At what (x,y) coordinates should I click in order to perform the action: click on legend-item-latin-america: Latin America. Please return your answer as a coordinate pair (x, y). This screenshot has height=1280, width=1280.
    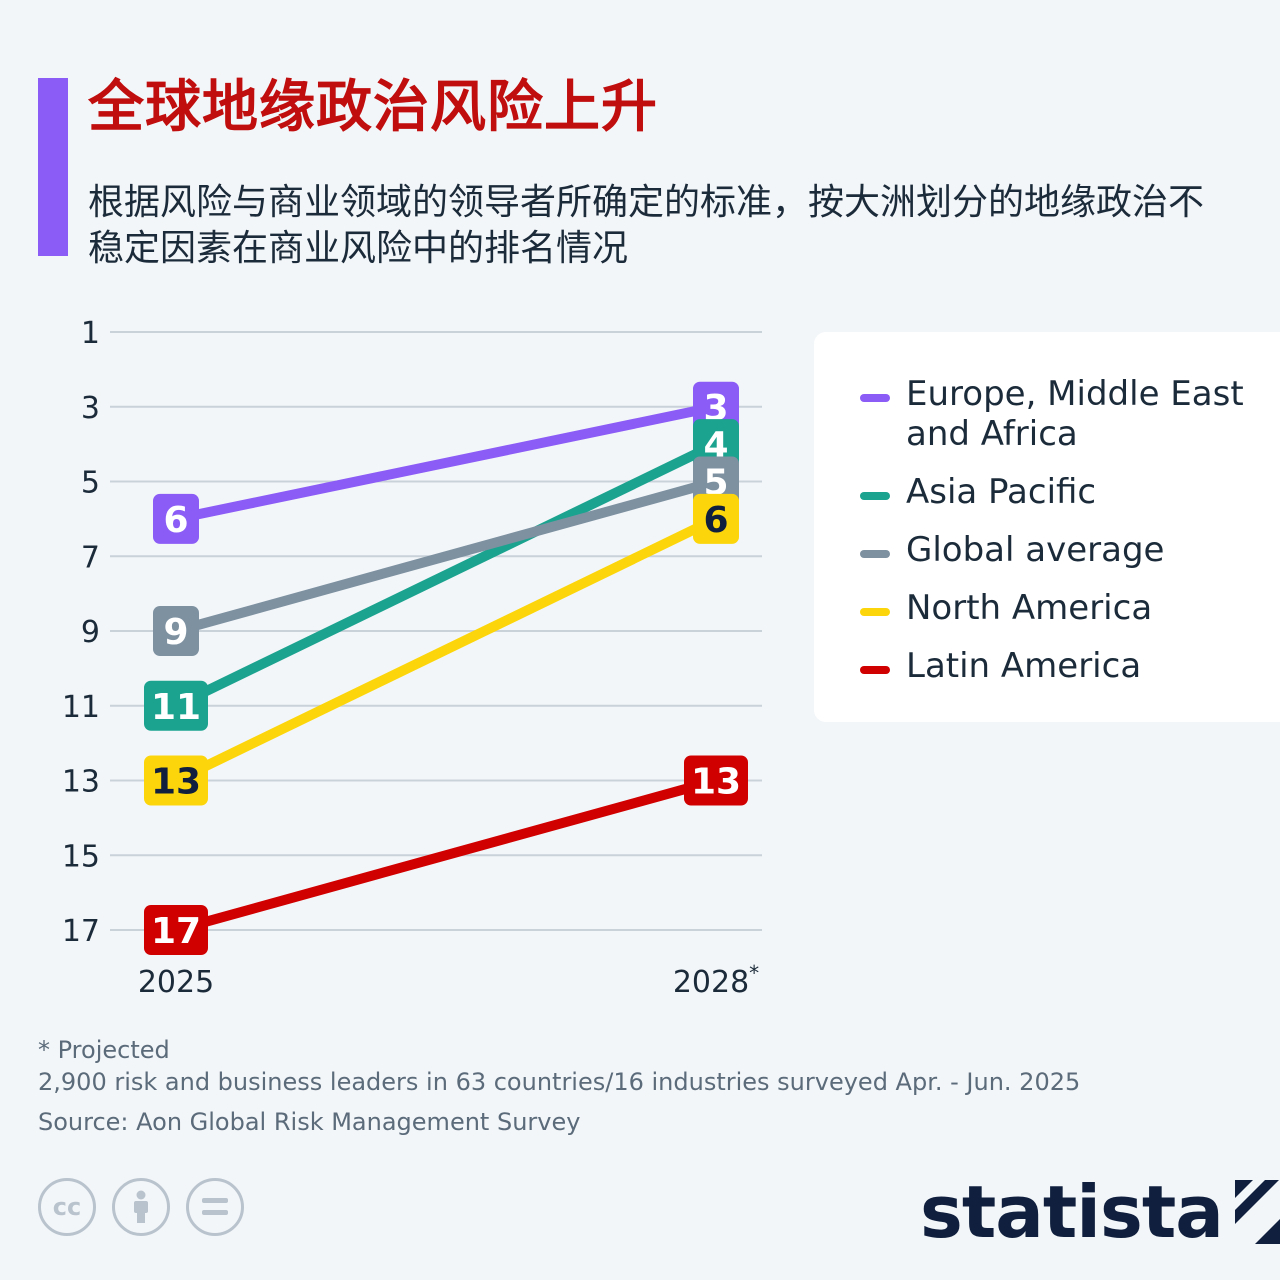
    Looking at the image, I should click on (1070, 666).